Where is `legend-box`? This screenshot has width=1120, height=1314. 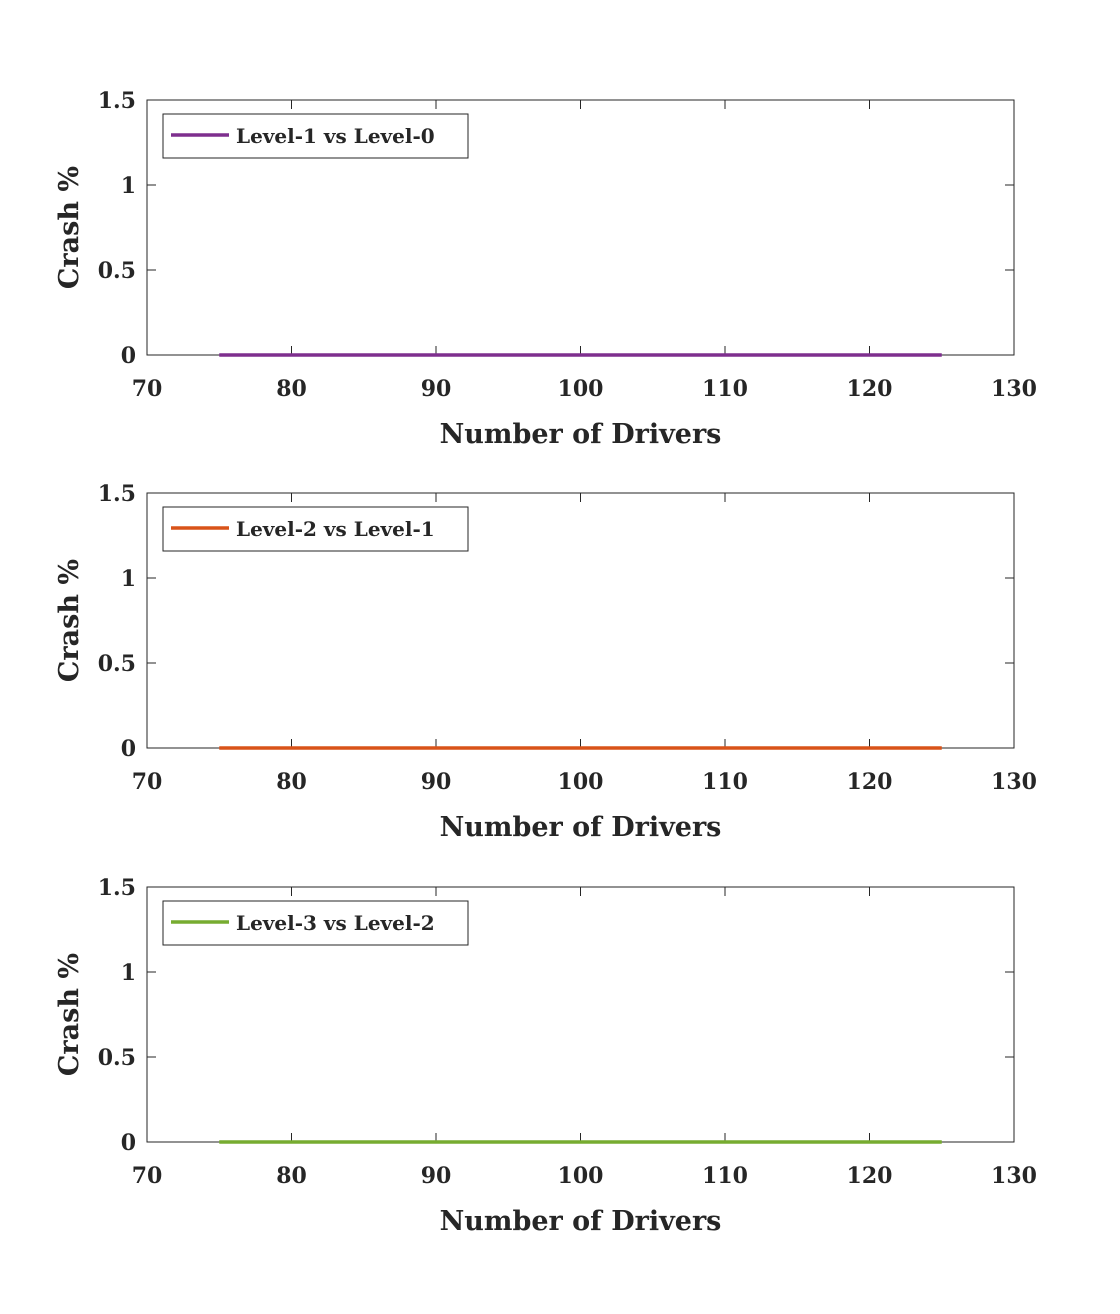 legend-box is located at coordinates (315, 136).